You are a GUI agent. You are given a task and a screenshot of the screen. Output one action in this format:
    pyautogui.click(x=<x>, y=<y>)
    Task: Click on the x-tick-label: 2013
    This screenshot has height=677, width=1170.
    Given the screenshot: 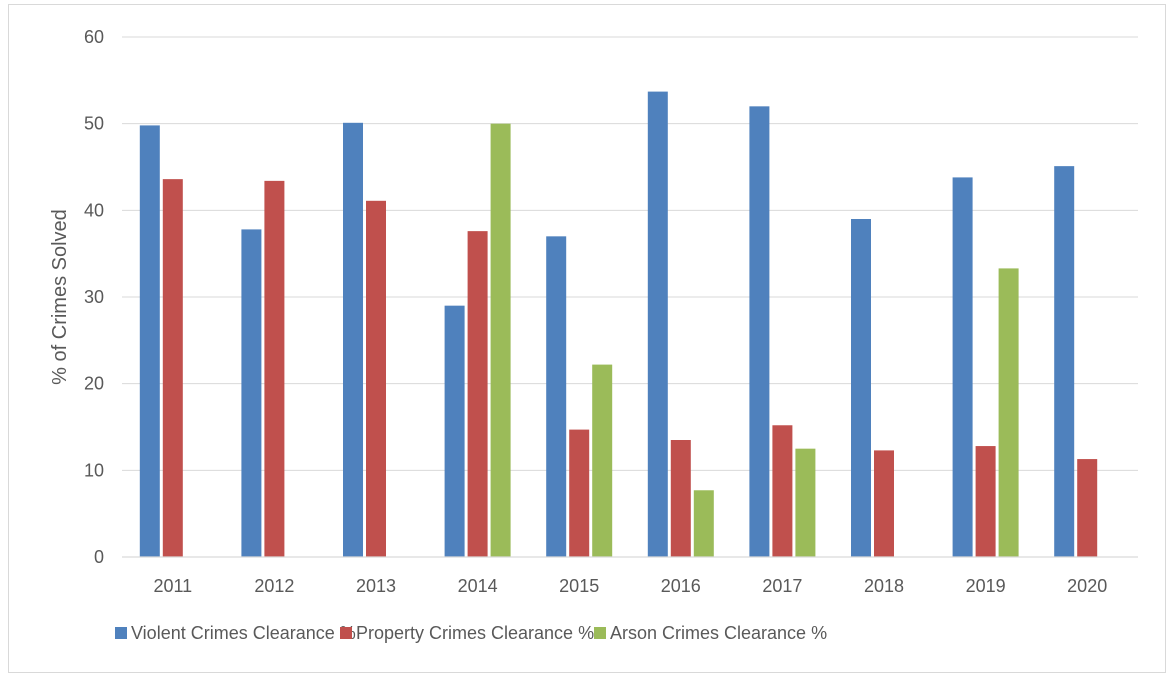 What is the action you would take?
    pyautogui.click(x=376, y=586)
    